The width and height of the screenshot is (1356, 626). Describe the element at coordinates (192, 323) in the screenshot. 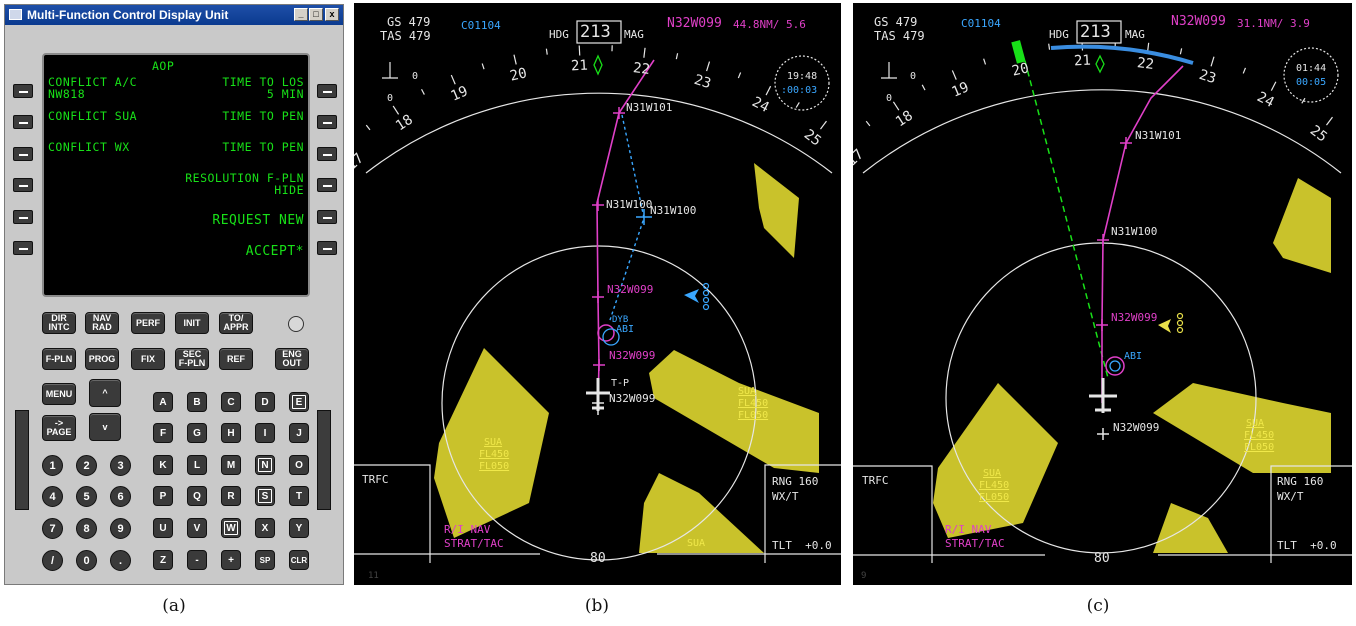

I see `init-key: INIT` at that location.